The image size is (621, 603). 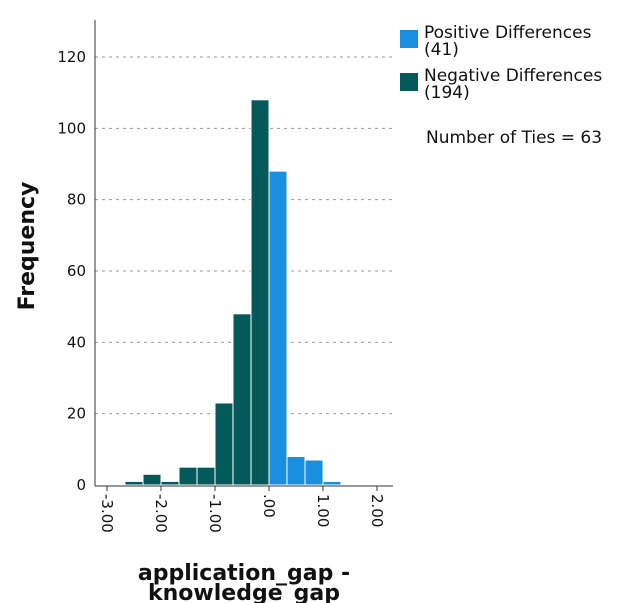 I want to click on y-tick-label: 40, so click(x=76, y=342).